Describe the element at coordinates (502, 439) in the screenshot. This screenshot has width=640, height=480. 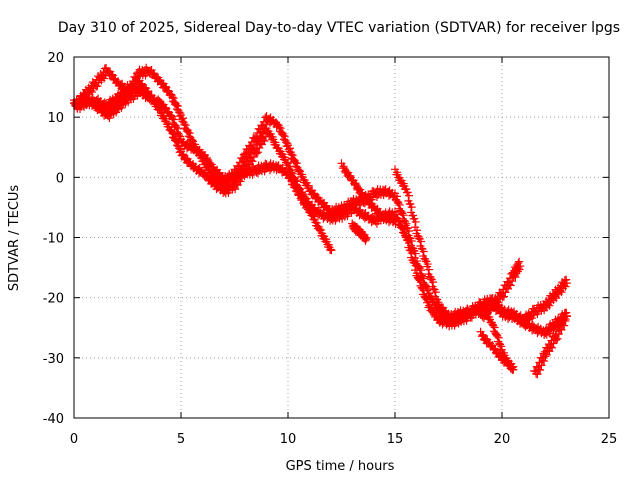
I see `x-tick-label: 20` at that location.